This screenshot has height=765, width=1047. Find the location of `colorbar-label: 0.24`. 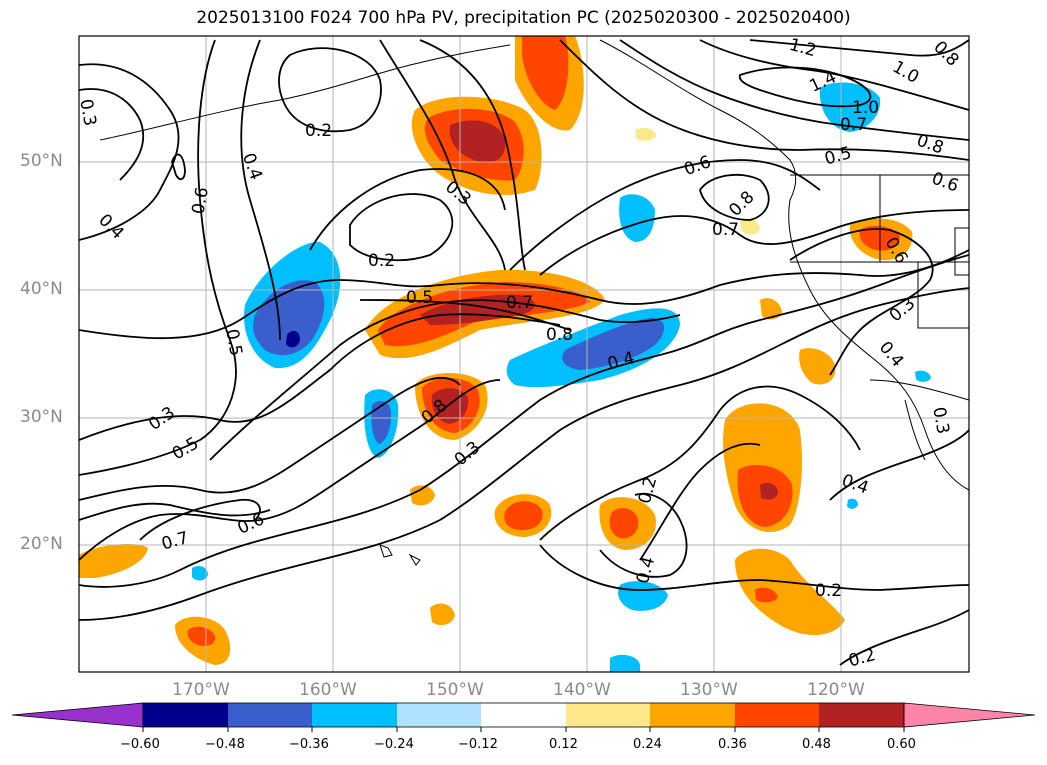

colorbar-label: 0.24 is located at coordinates (647, 744).